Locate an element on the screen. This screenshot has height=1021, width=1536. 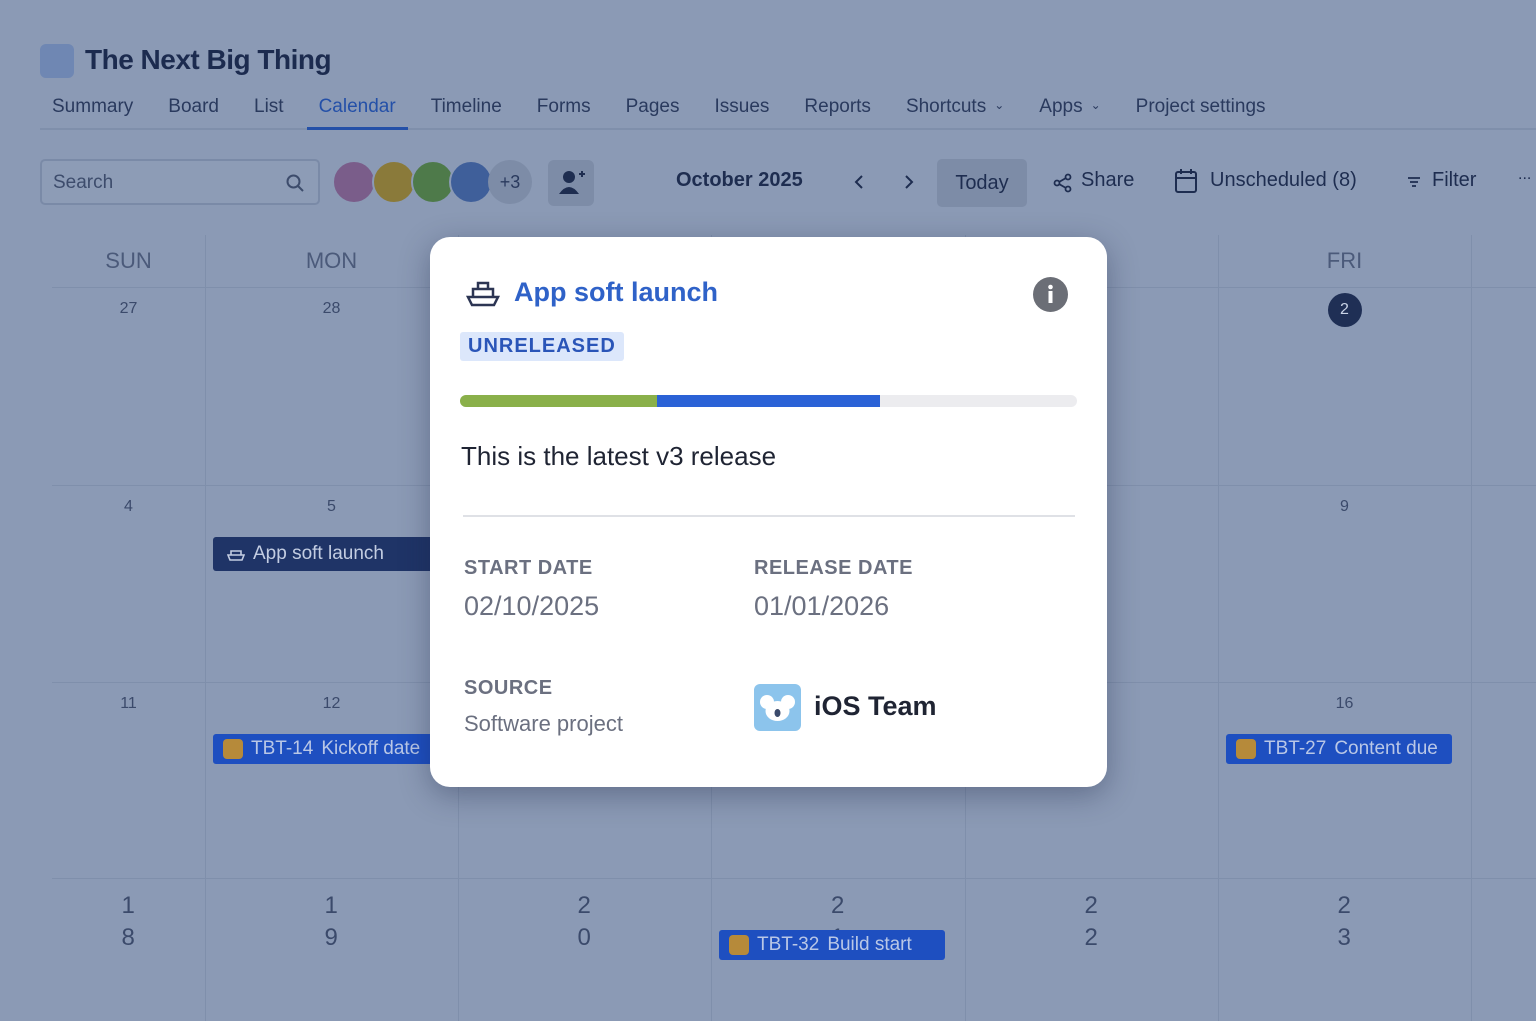
nav-tab: Apps ⌄ is located at coordinates (1069, 111).